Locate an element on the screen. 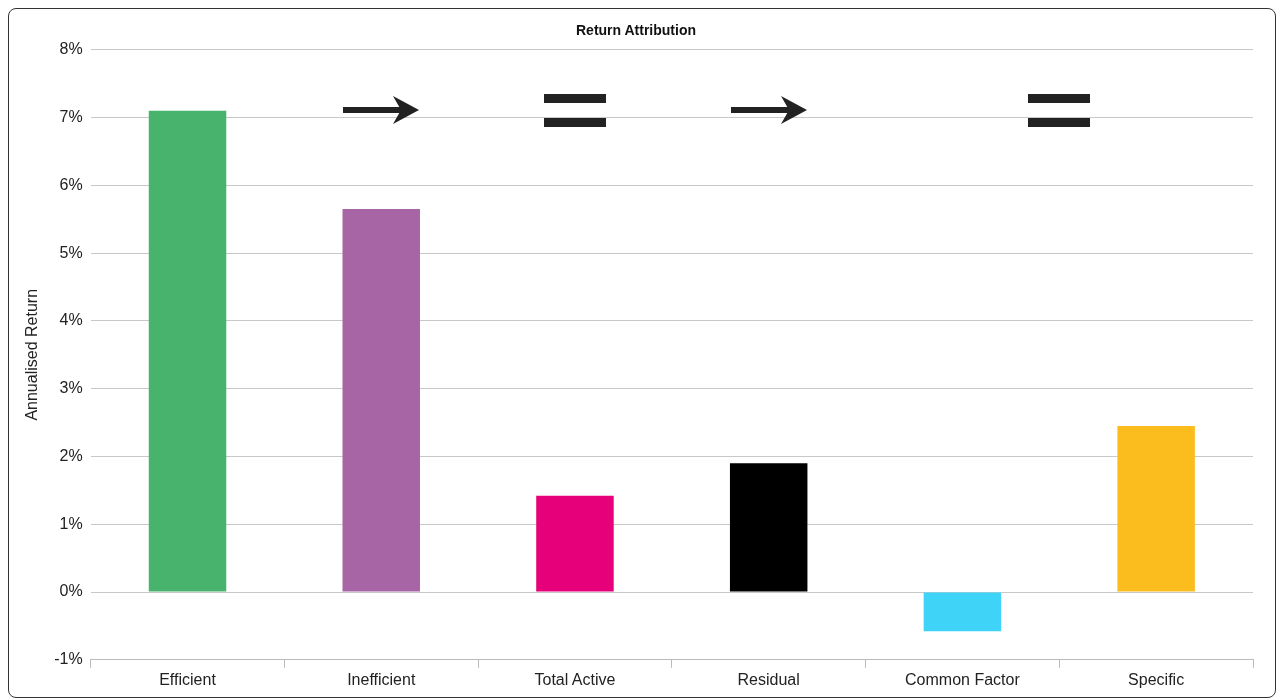  y-tick-label: 4% is located at coordinates (71, 320).